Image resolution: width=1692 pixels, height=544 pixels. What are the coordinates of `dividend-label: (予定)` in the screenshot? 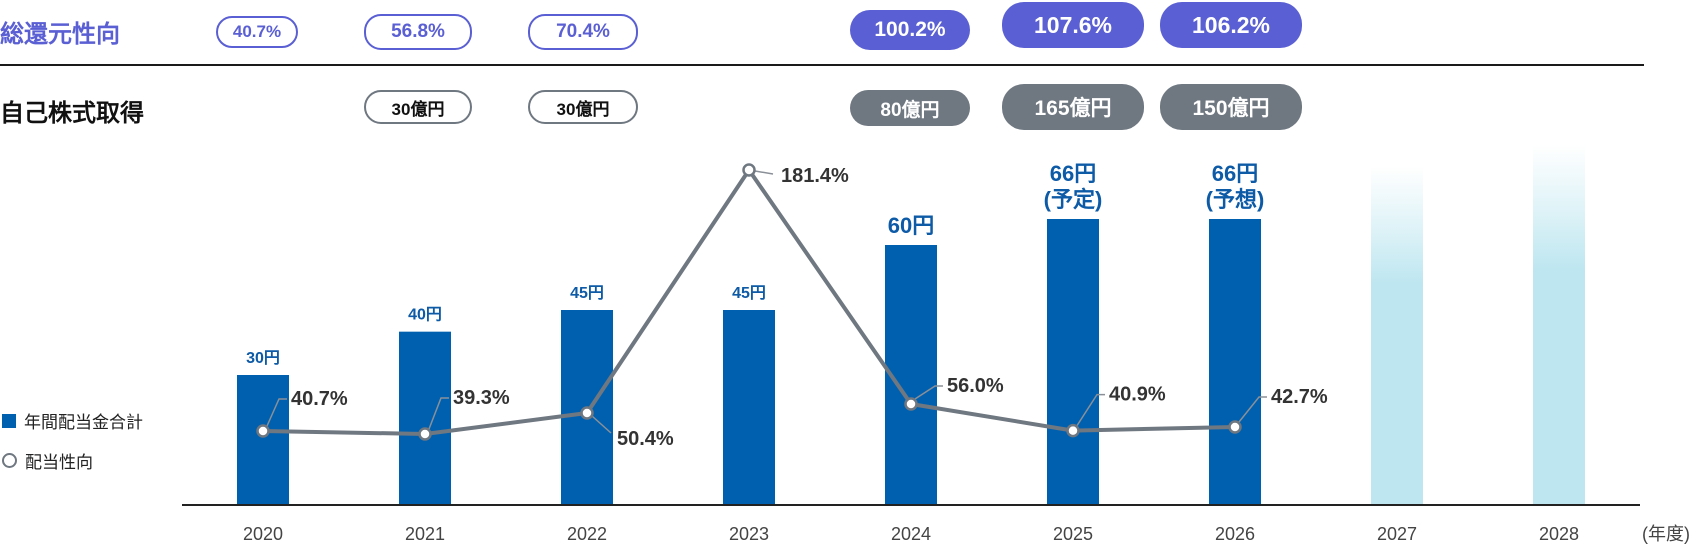 It's located at (1073, 199).